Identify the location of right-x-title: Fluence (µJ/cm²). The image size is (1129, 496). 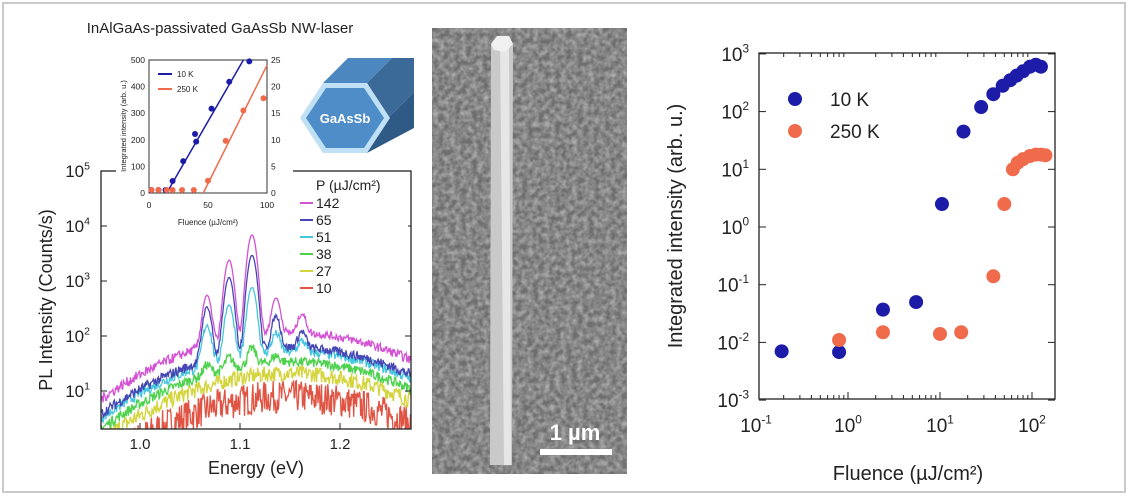
(908, 474).